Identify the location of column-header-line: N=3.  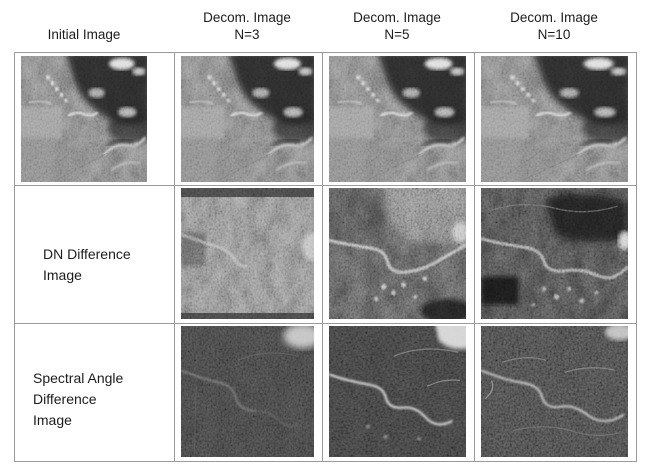
(247, 34).